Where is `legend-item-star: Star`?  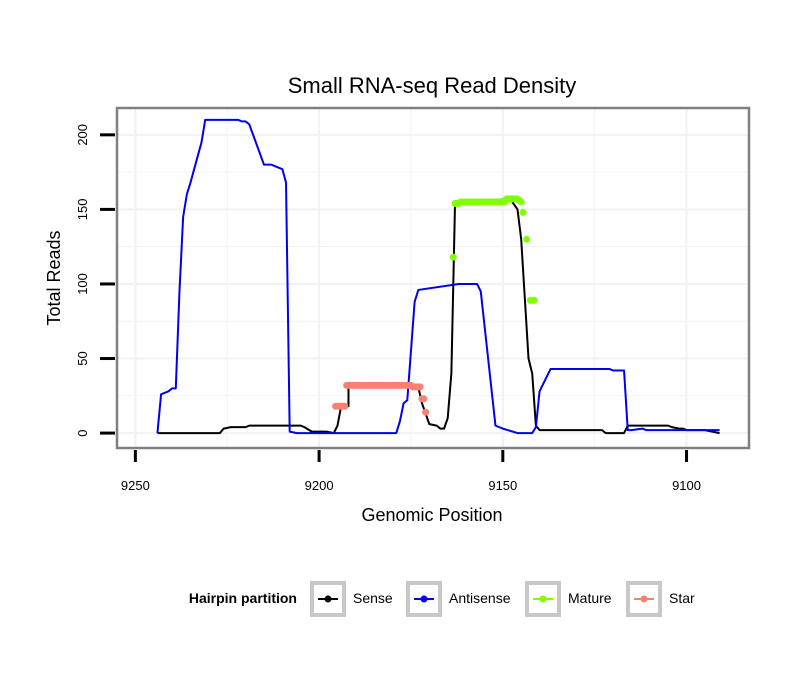 legend-item-star: Star is located at coordinates (660, 599).